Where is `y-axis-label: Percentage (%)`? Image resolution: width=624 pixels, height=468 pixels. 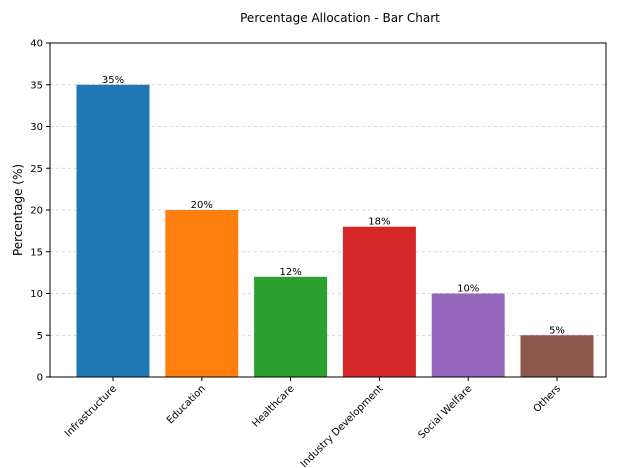 y-axis-label: Percentage (%) is located at coordinates (18, 210).